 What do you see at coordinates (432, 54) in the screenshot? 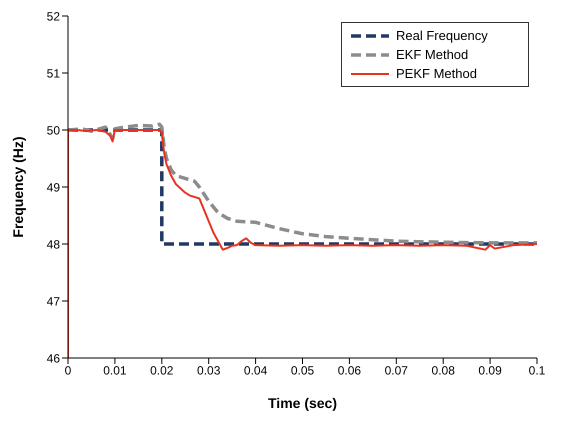
I see `legend-label: EKF Method` at bounding box center [432, 54].